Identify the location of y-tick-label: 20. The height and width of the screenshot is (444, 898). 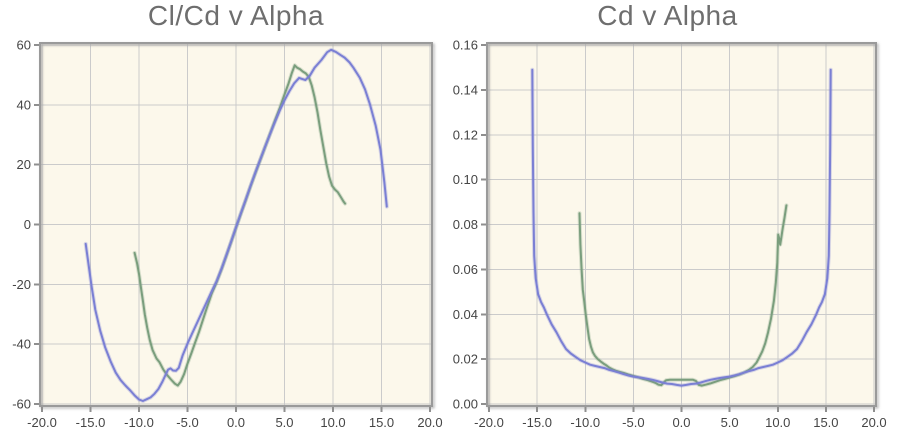
(24, 164).